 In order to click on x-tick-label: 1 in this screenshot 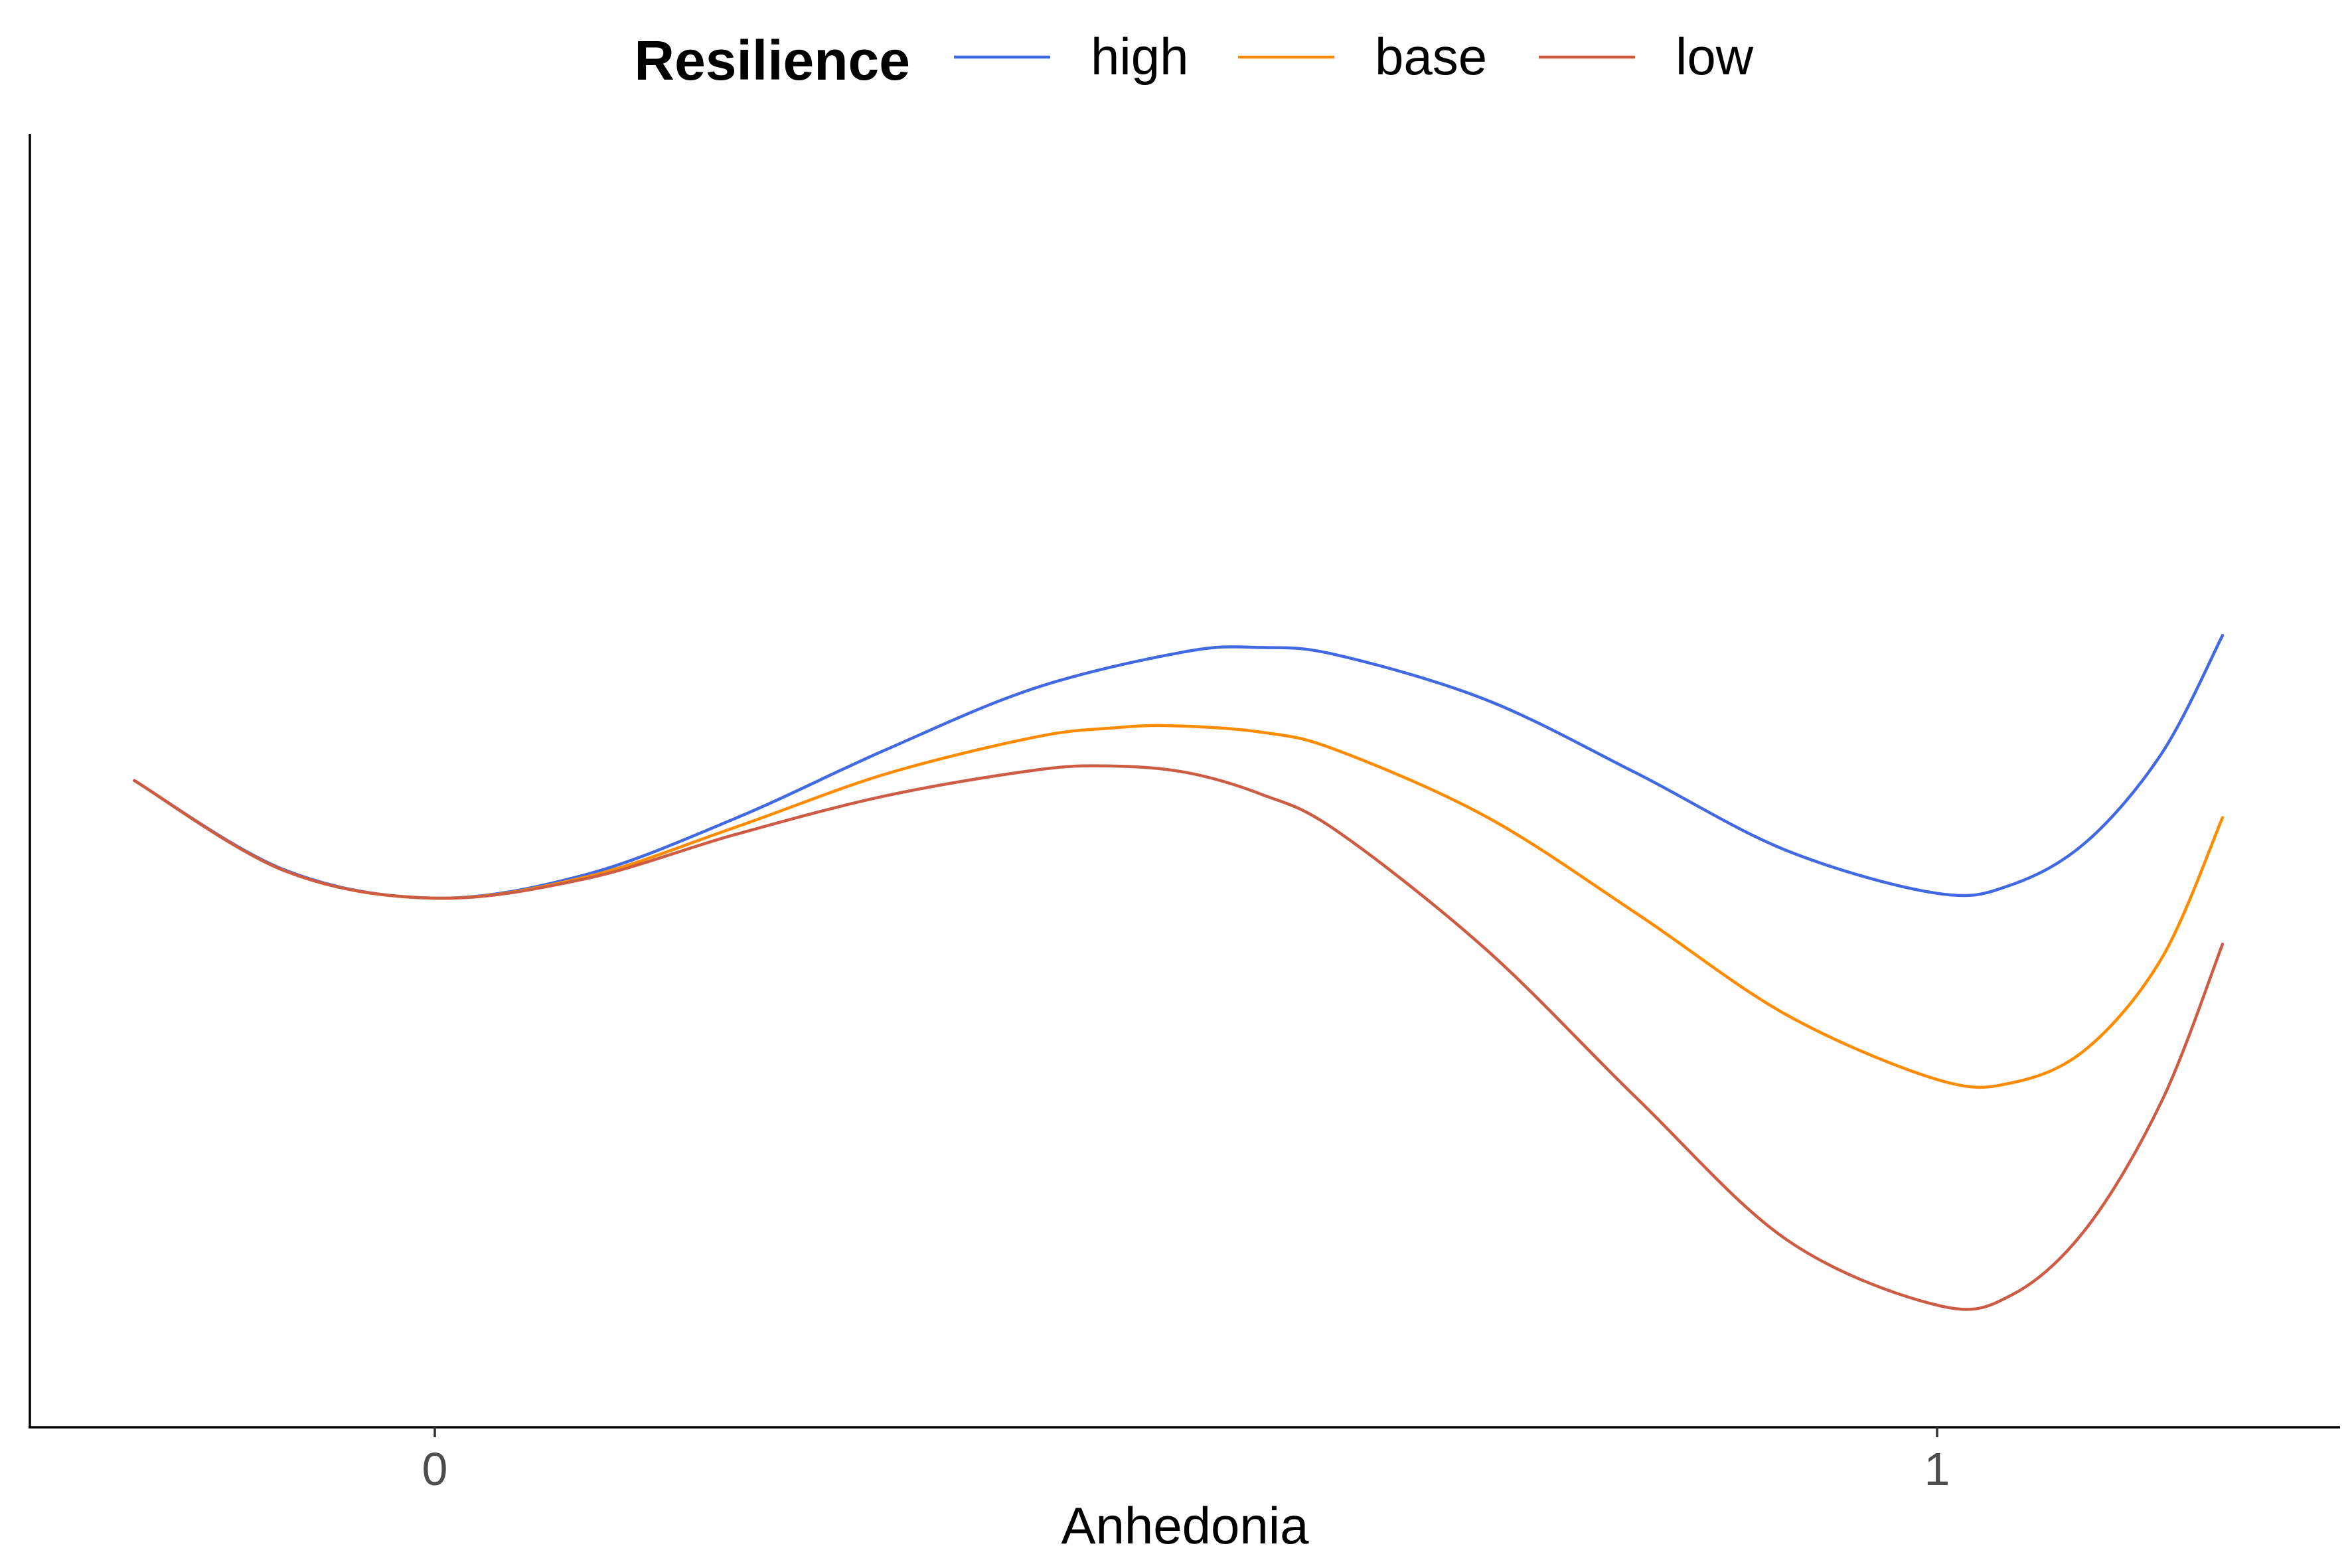, I will do `click(1937, 1469)`.